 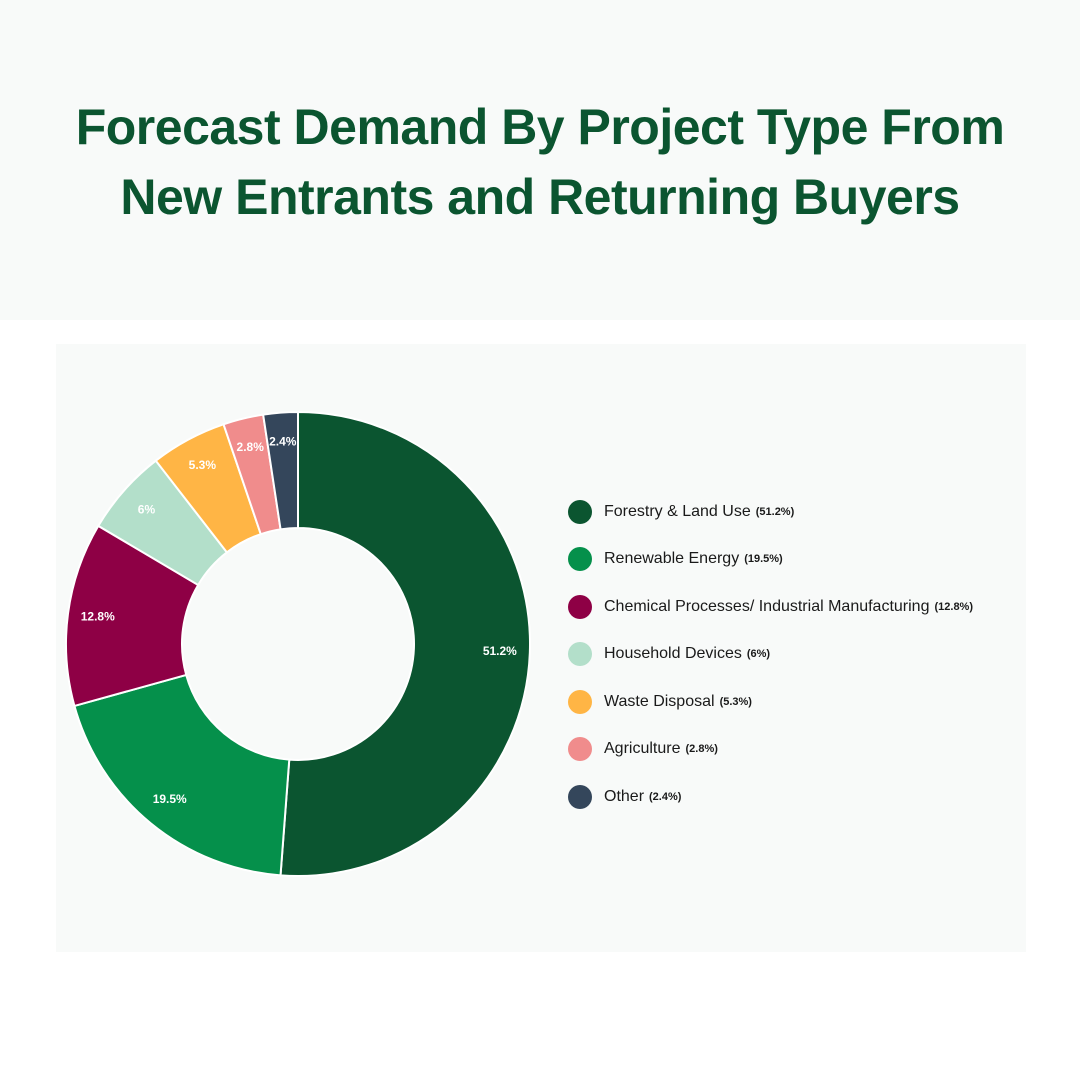 What do you see at coordinates (677, 511) in the screenshot?
I see `legend-label: Forestry & Land Use` at bounding box center [677, 511].